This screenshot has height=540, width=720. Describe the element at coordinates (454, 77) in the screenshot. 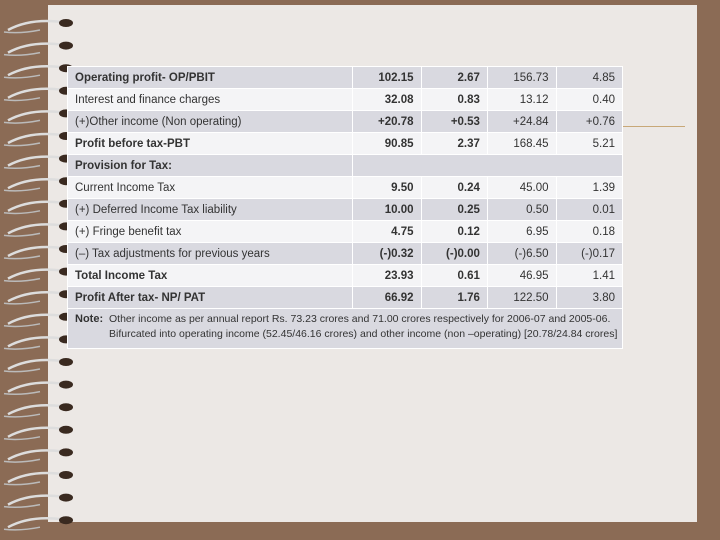

I see `value-cell: 2.67` at that location.